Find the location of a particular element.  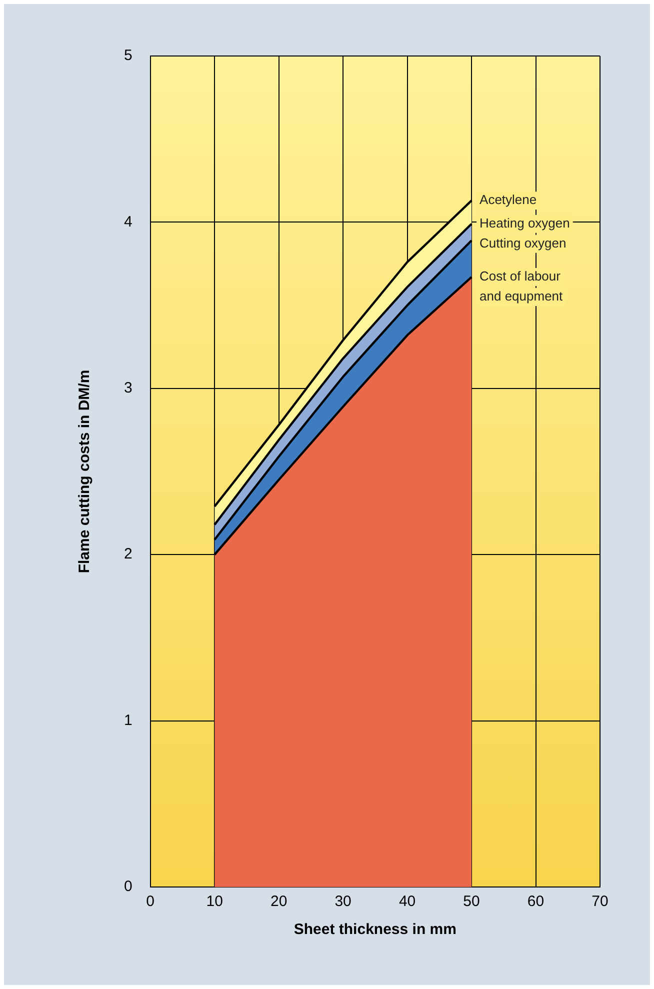

series-label: Cost of labour and equpment is located at coordinates (522, 286).